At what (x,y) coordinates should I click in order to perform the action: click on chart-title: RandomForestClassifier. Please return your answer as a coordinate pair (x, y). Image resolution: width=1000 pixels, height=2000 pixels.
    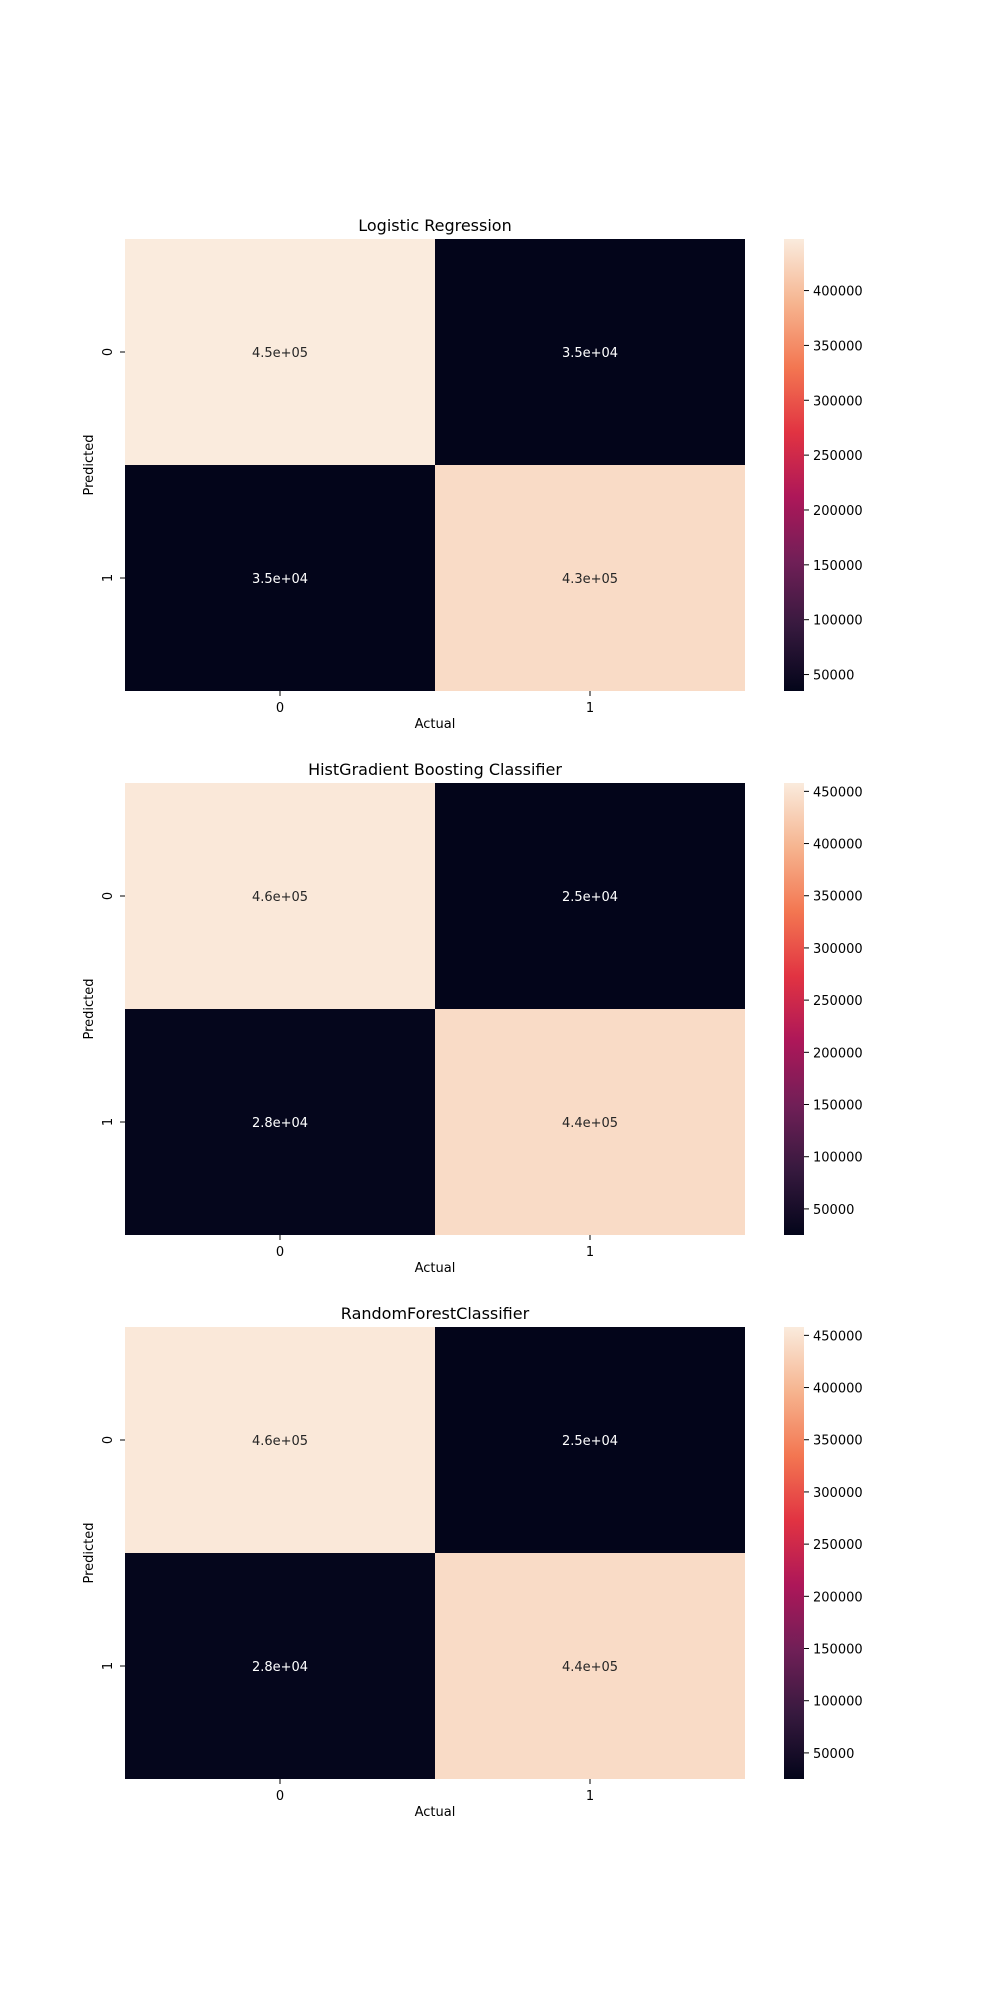
    Looking at the image, I should click on (435, 1313).